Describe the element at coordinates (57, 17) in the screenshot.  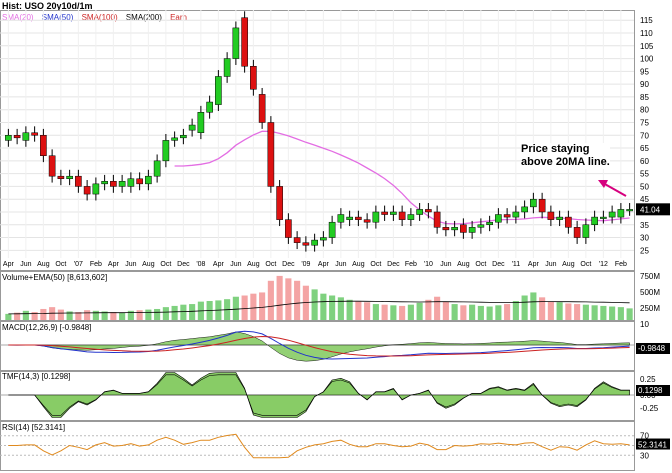
I see `legend-sma50: SMA(50)` at that location.